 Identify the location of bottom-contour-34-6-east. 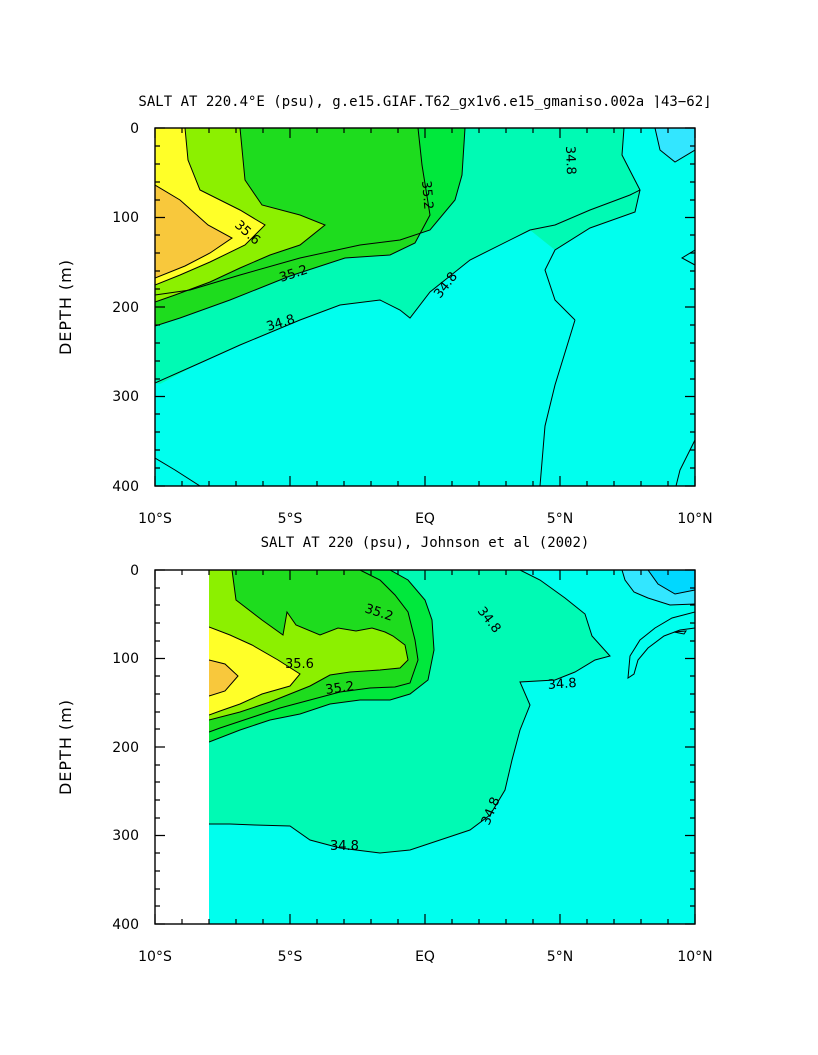
(658, 588).